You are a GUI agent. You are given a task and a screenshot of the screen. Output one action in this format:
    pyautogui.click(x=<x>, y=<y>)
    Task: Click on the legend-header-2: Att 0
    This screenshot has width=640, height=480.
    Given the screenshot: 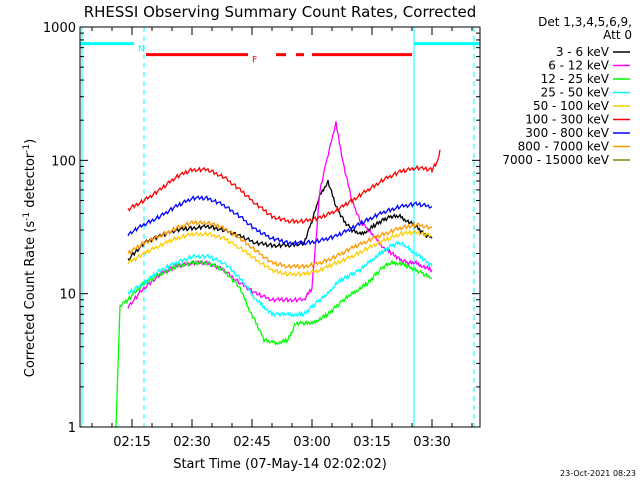 What is the action you would take?
    pyautogui.click(x=617, y=35)
    